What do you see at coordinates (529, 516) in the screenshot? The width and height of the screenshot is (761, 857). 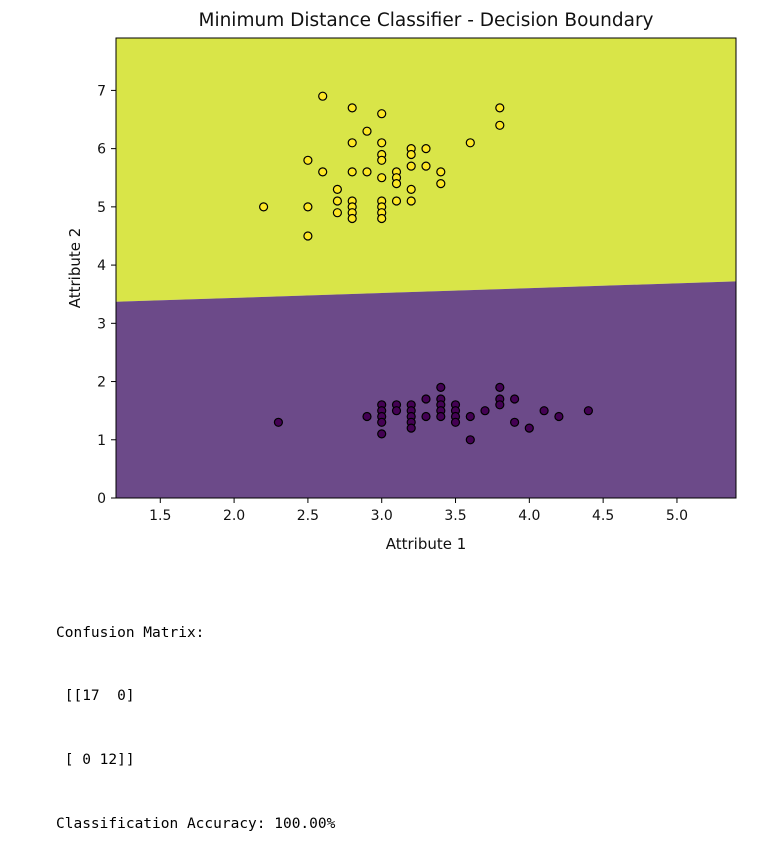 I see `x-tick-label: 4.0` at bounding box center [529, 516].